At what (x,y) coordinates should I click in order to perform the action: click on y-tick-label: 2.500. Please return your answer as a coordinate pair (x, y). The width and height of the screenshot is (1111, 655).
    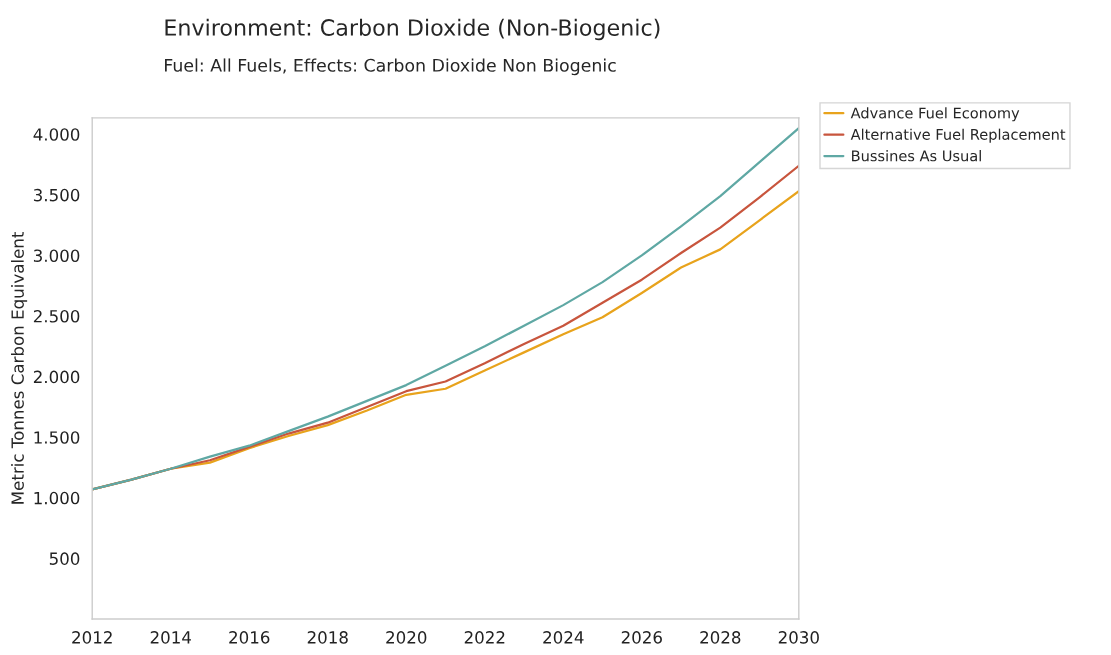
    Looking at the image, I should click on (56, 316).